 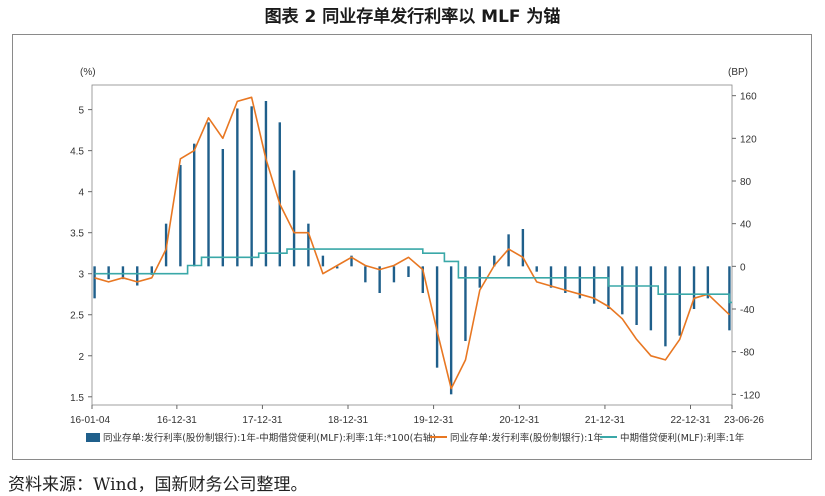 I want to click on x-tick-label: 17-12-31, so click(x=262, y=420).